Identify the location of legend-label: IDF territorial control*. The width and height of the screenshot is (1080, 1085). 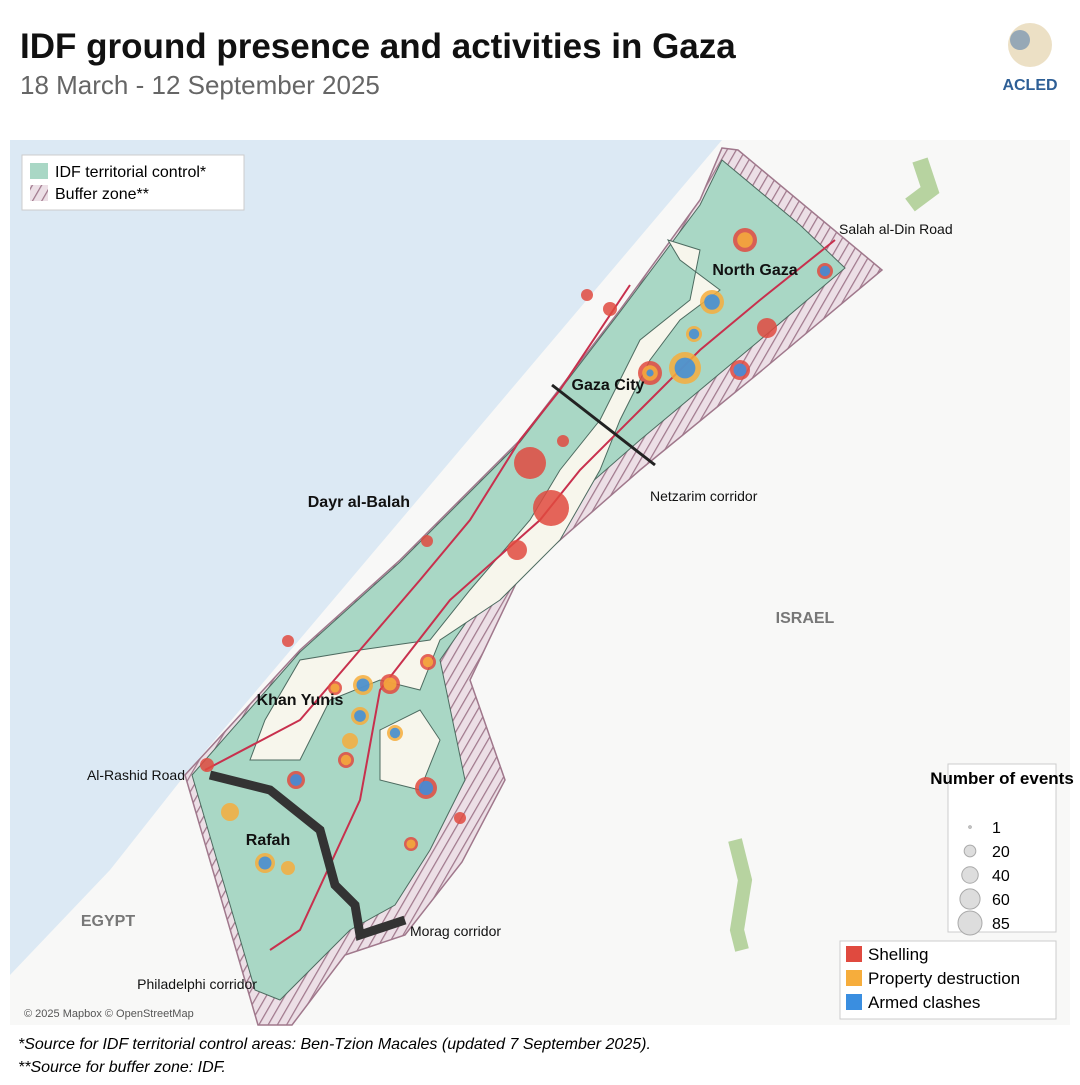
(130, 172).